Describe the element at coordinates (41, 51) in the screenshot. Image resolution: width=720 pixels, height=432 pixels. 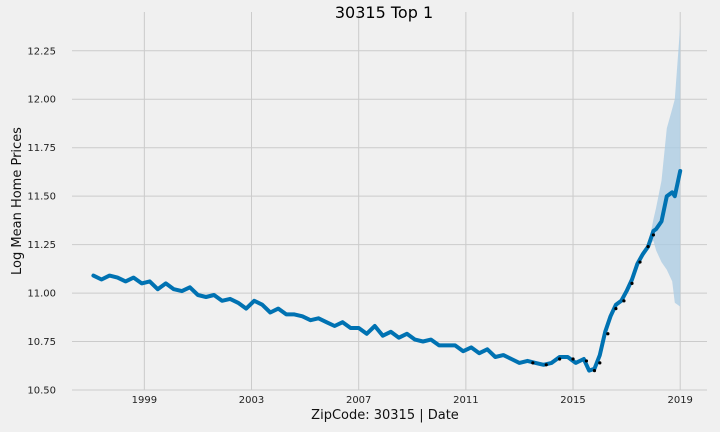
I see `y-tick-label: 12.25` at that location.